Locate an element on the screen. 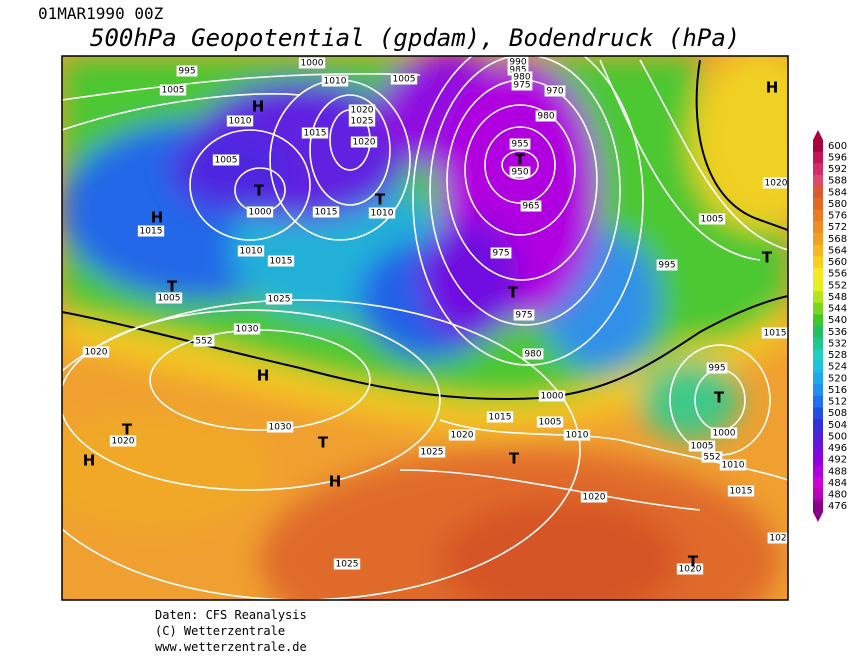 The width and height of the screenshot is (850, 657). legend-label: 552 is located at coordinates (837, 285).